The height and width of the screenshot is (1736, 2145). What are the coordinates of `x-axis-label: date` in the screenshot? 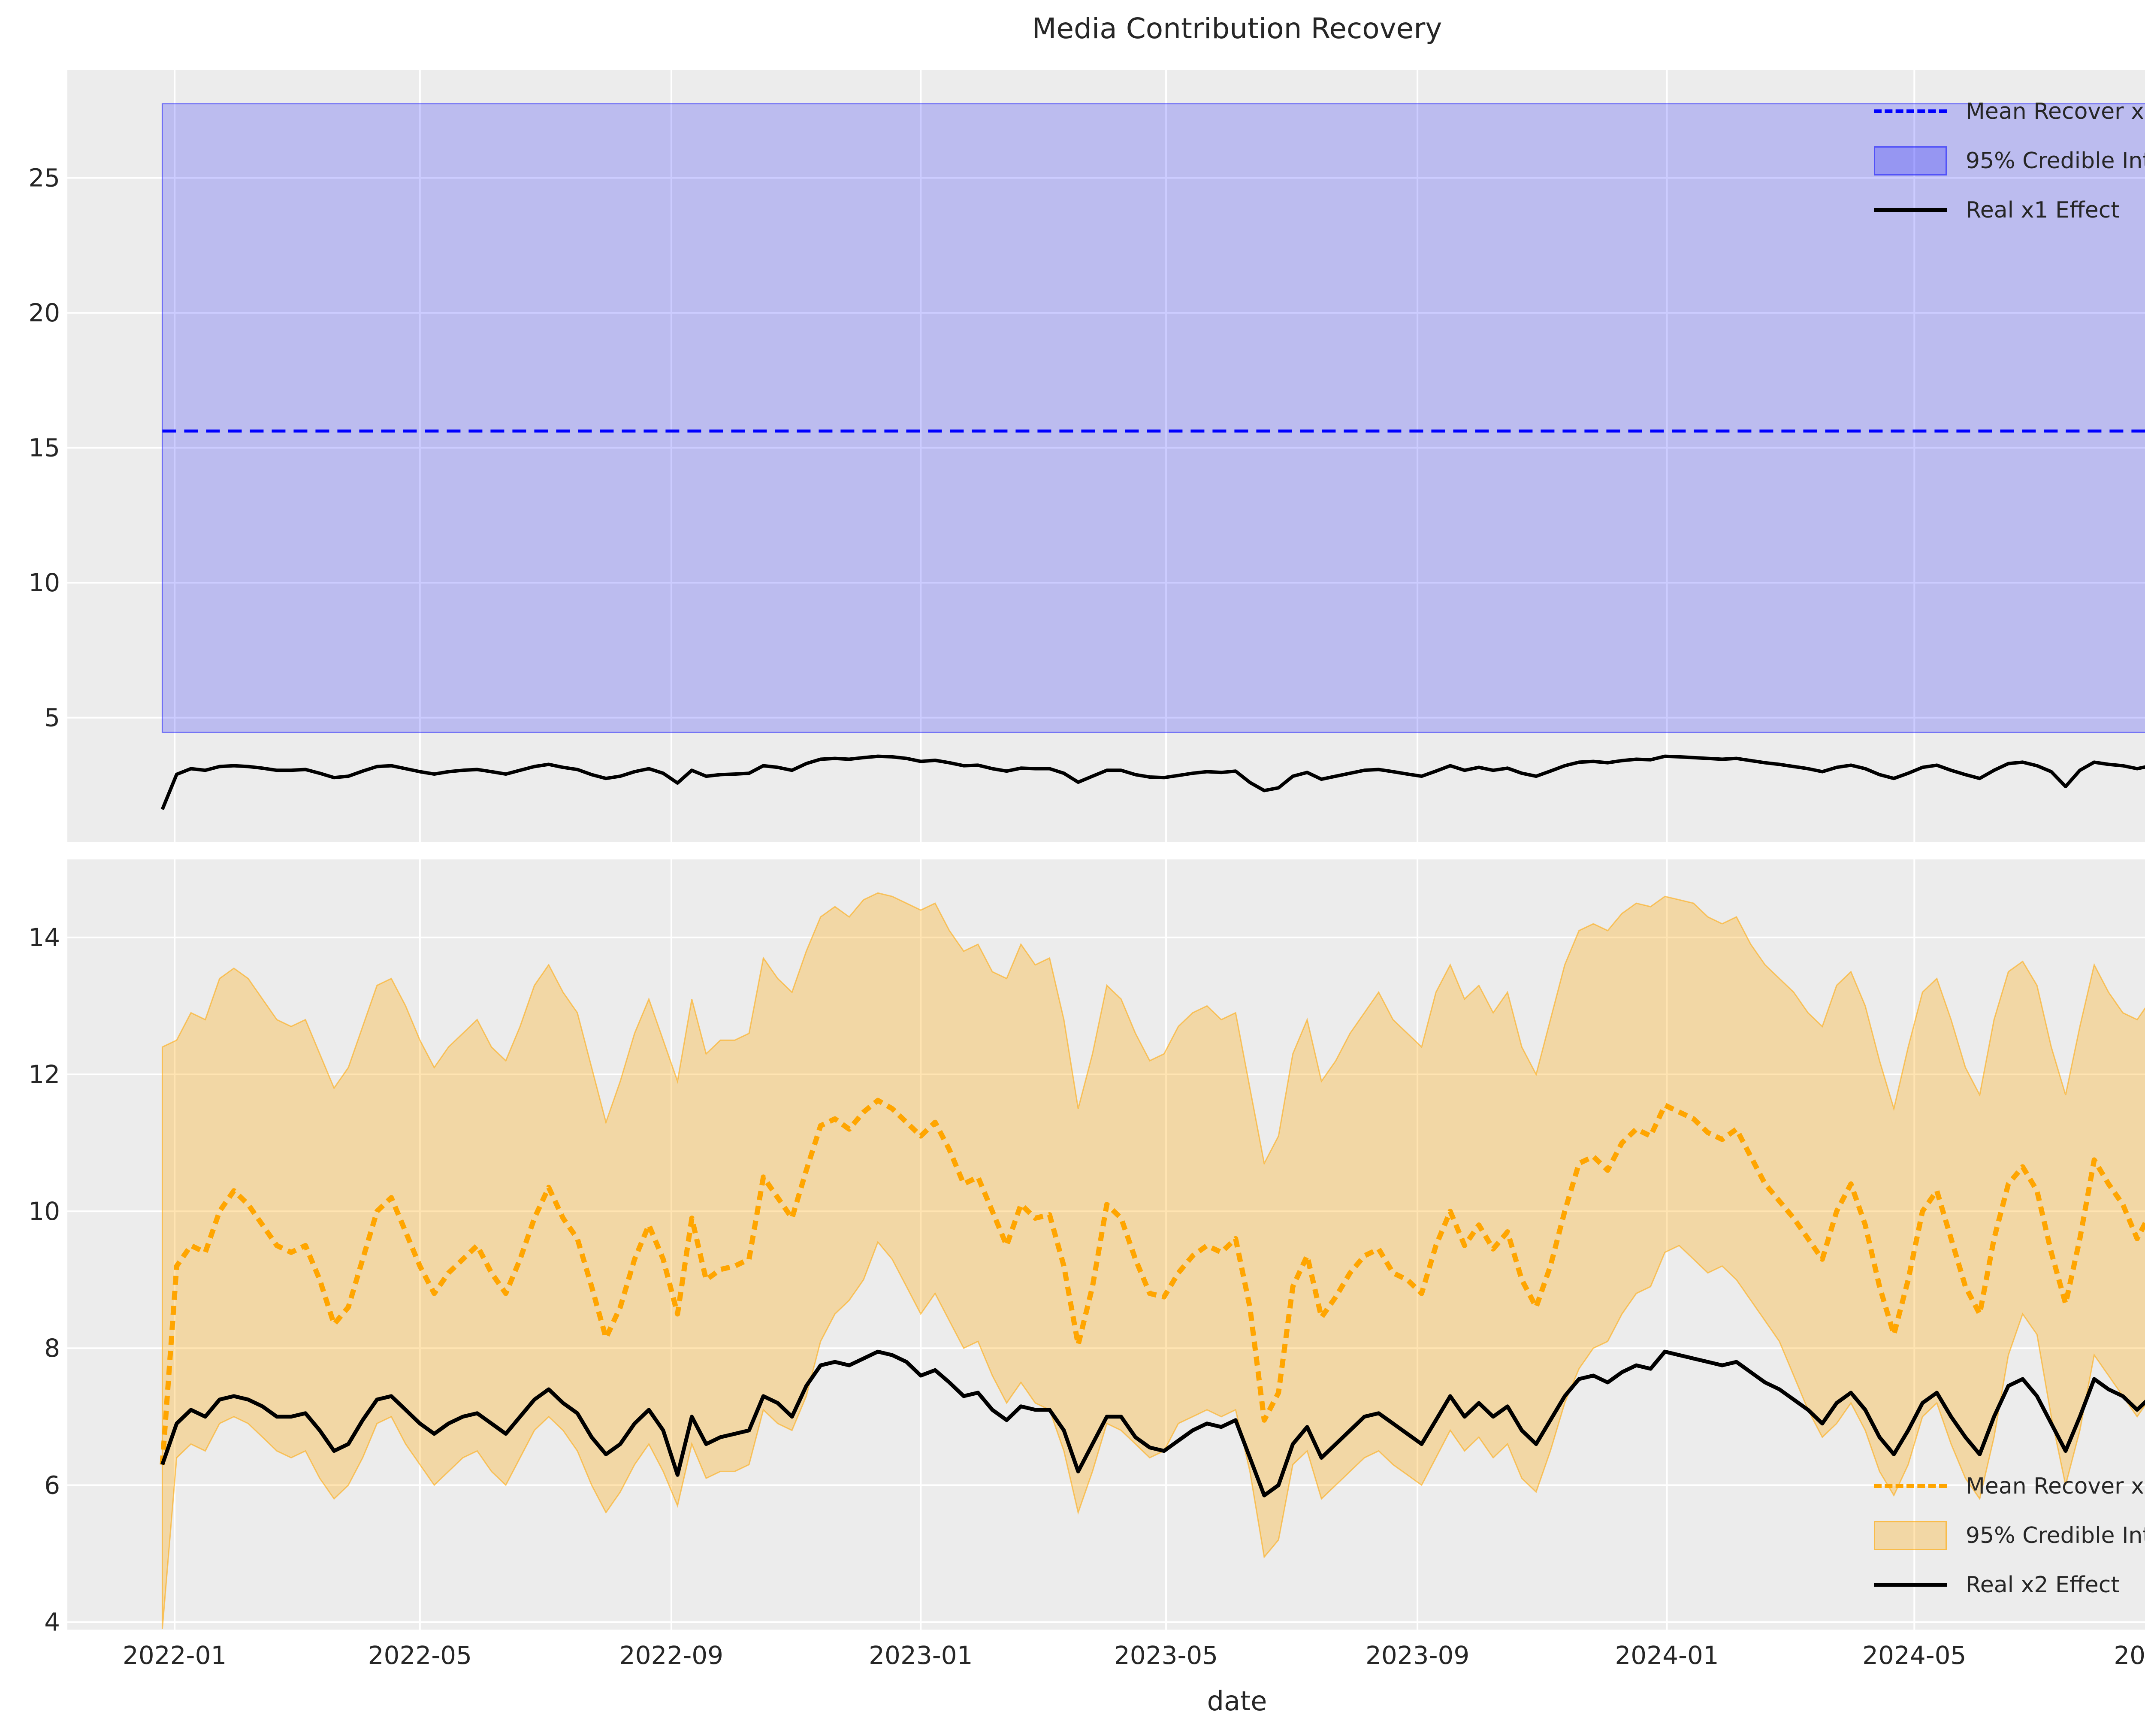 It's located at (1237, 1701).